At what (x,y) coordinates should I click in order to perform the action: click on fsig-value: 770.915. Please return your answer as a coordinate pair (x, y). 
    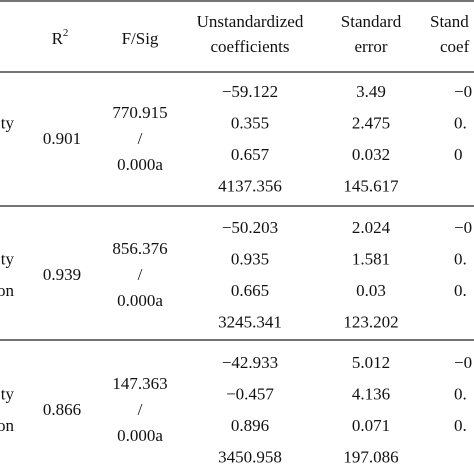
    Looking at the image, I should click on (139, 112).